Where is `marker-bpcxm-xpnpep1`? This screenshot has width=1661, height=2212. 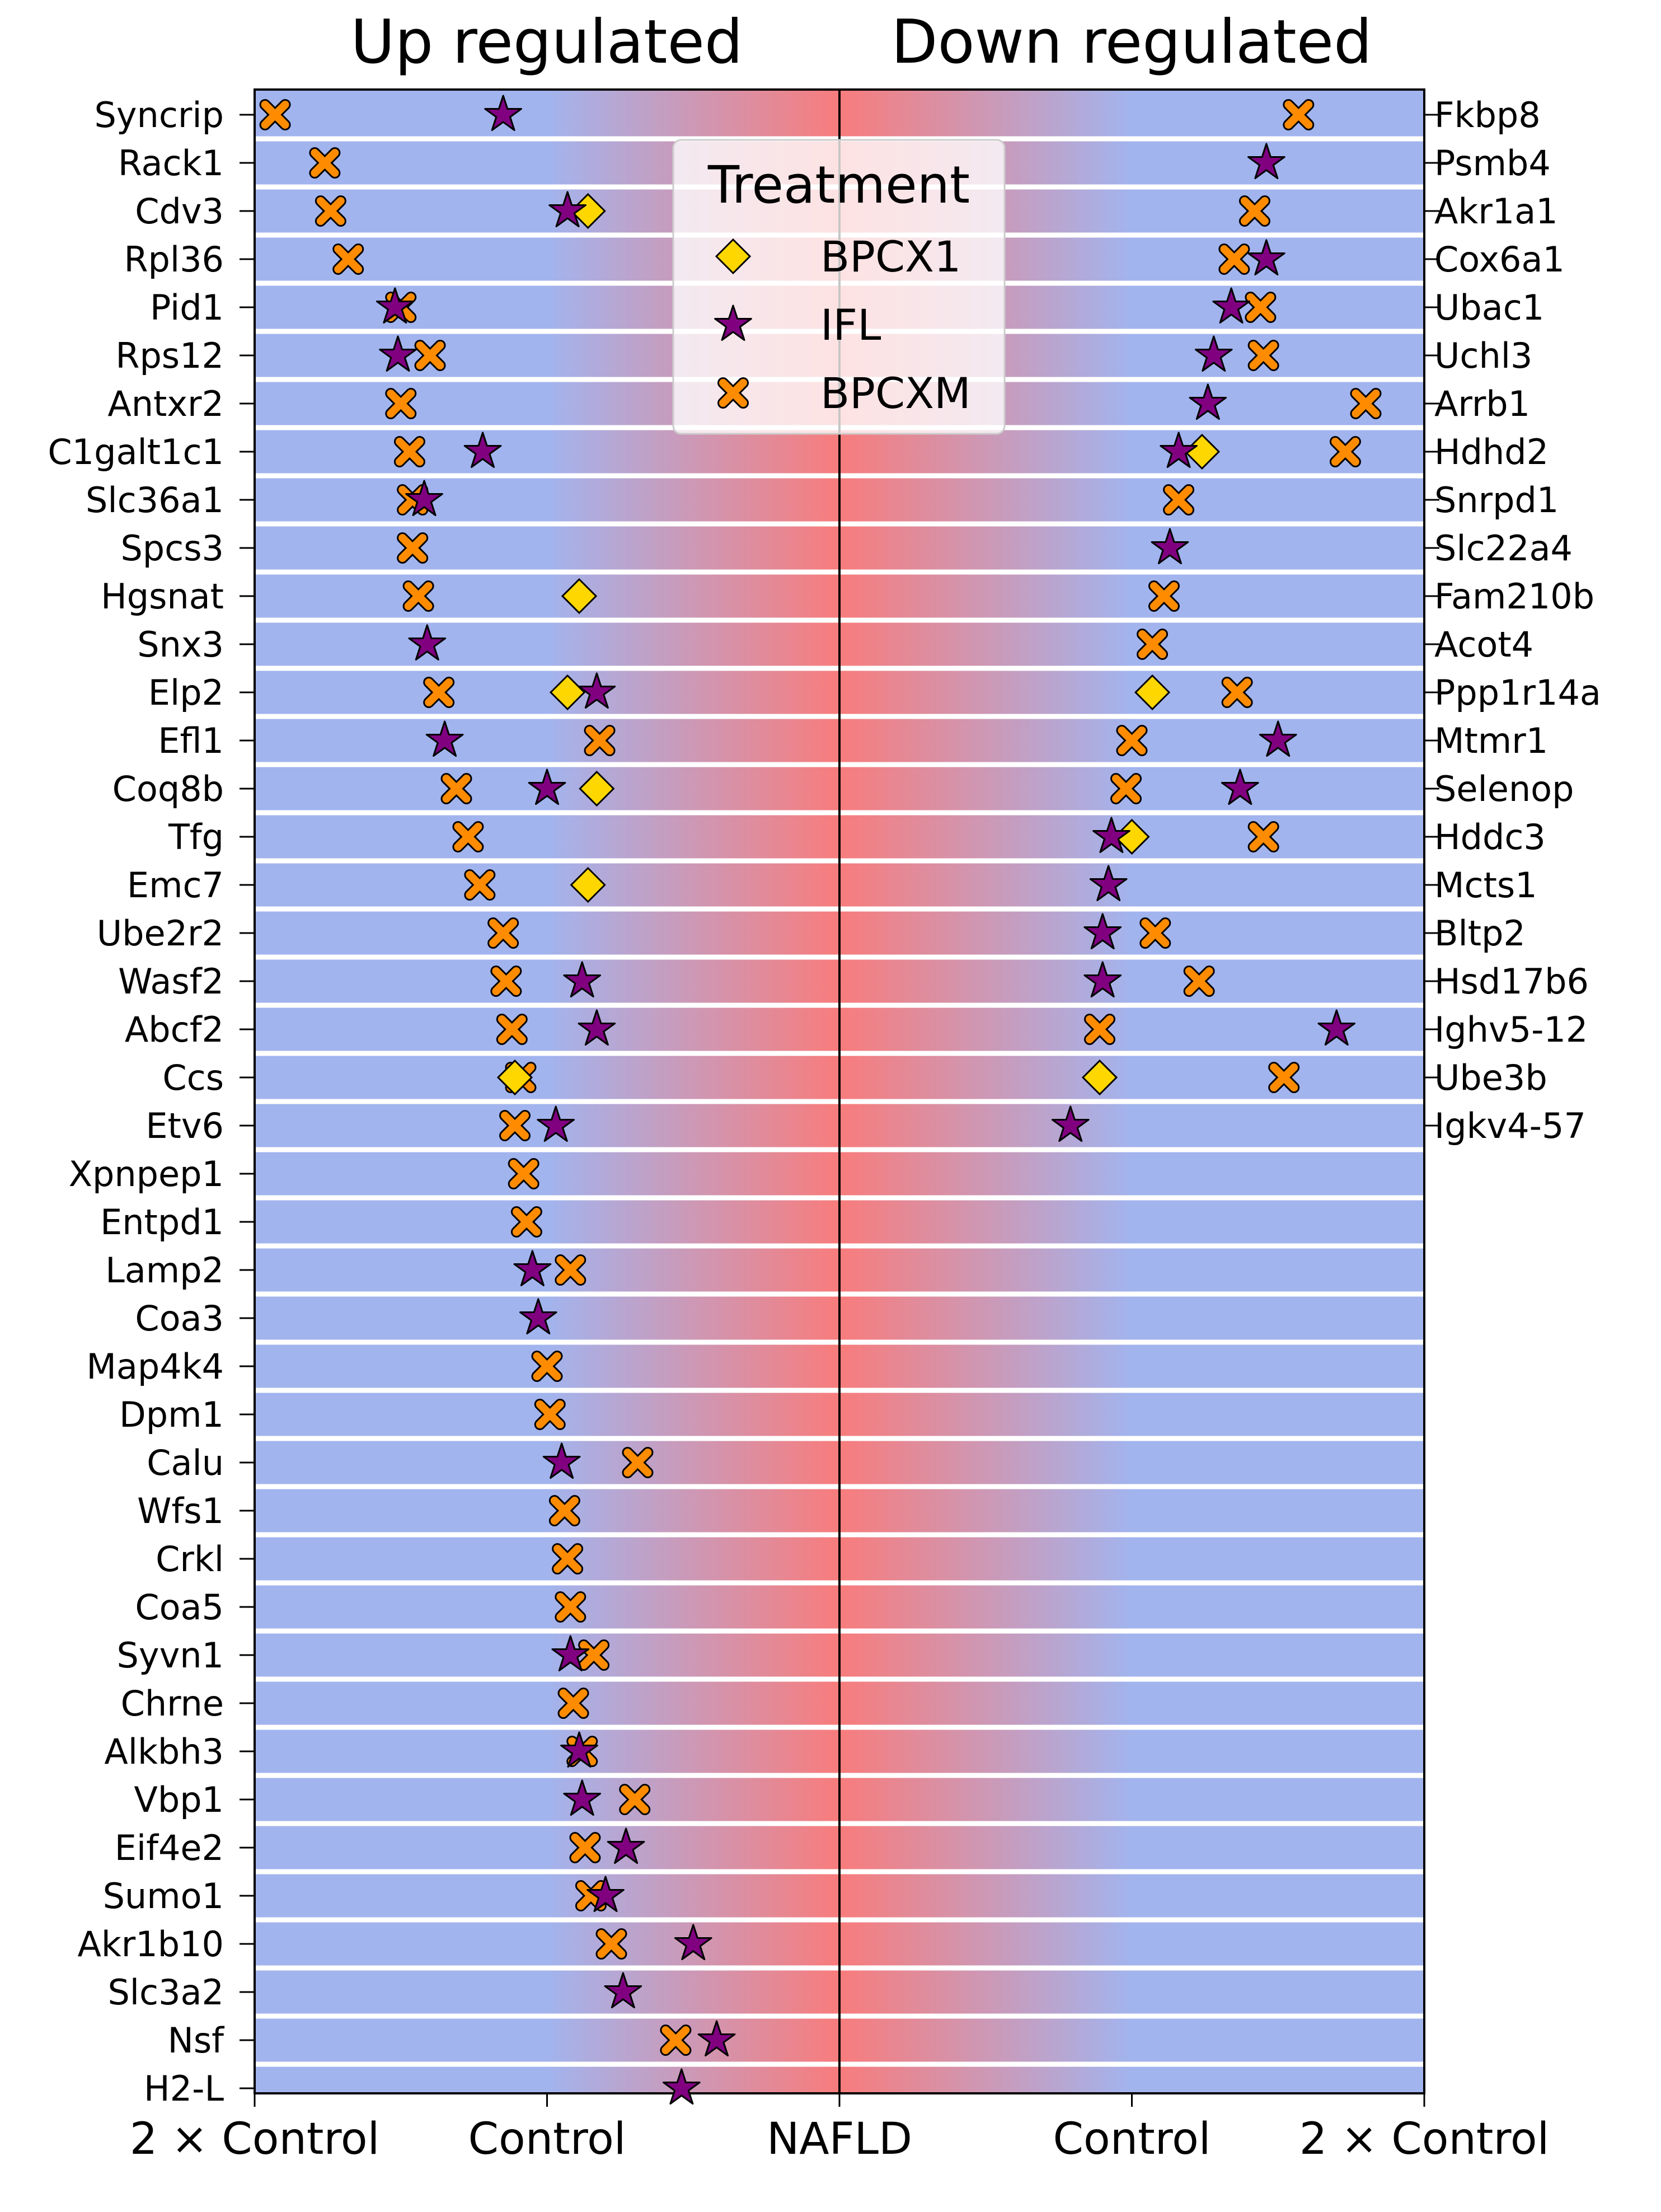
marker-bpcxm-xpnpep1 is located at coordinates (524, 1173).